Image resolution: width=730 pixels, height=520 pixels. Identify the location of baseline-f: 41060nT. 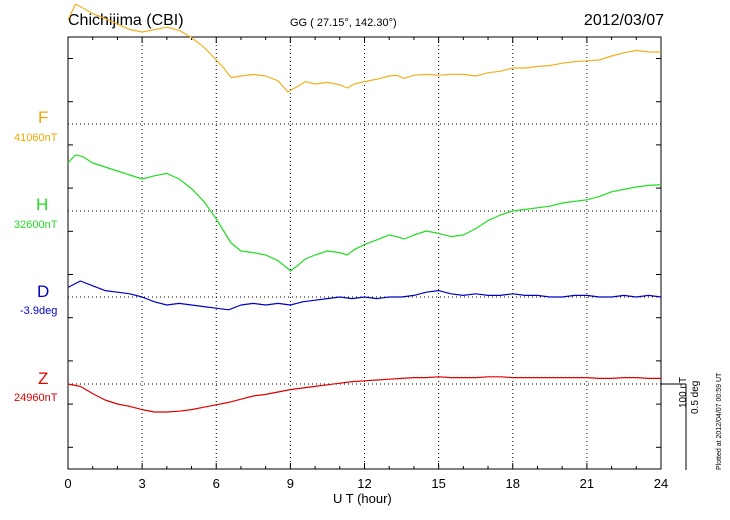
(36, 138).